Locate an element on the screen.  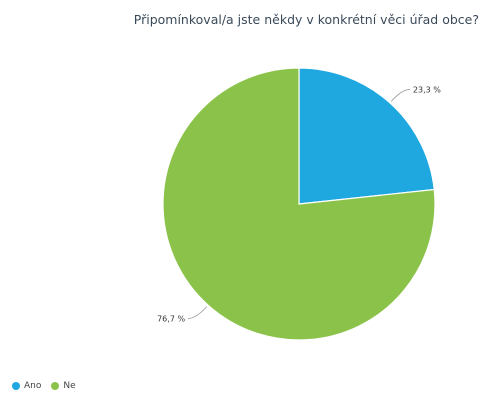
leader-line-ano is located at coordinates (400, 95).